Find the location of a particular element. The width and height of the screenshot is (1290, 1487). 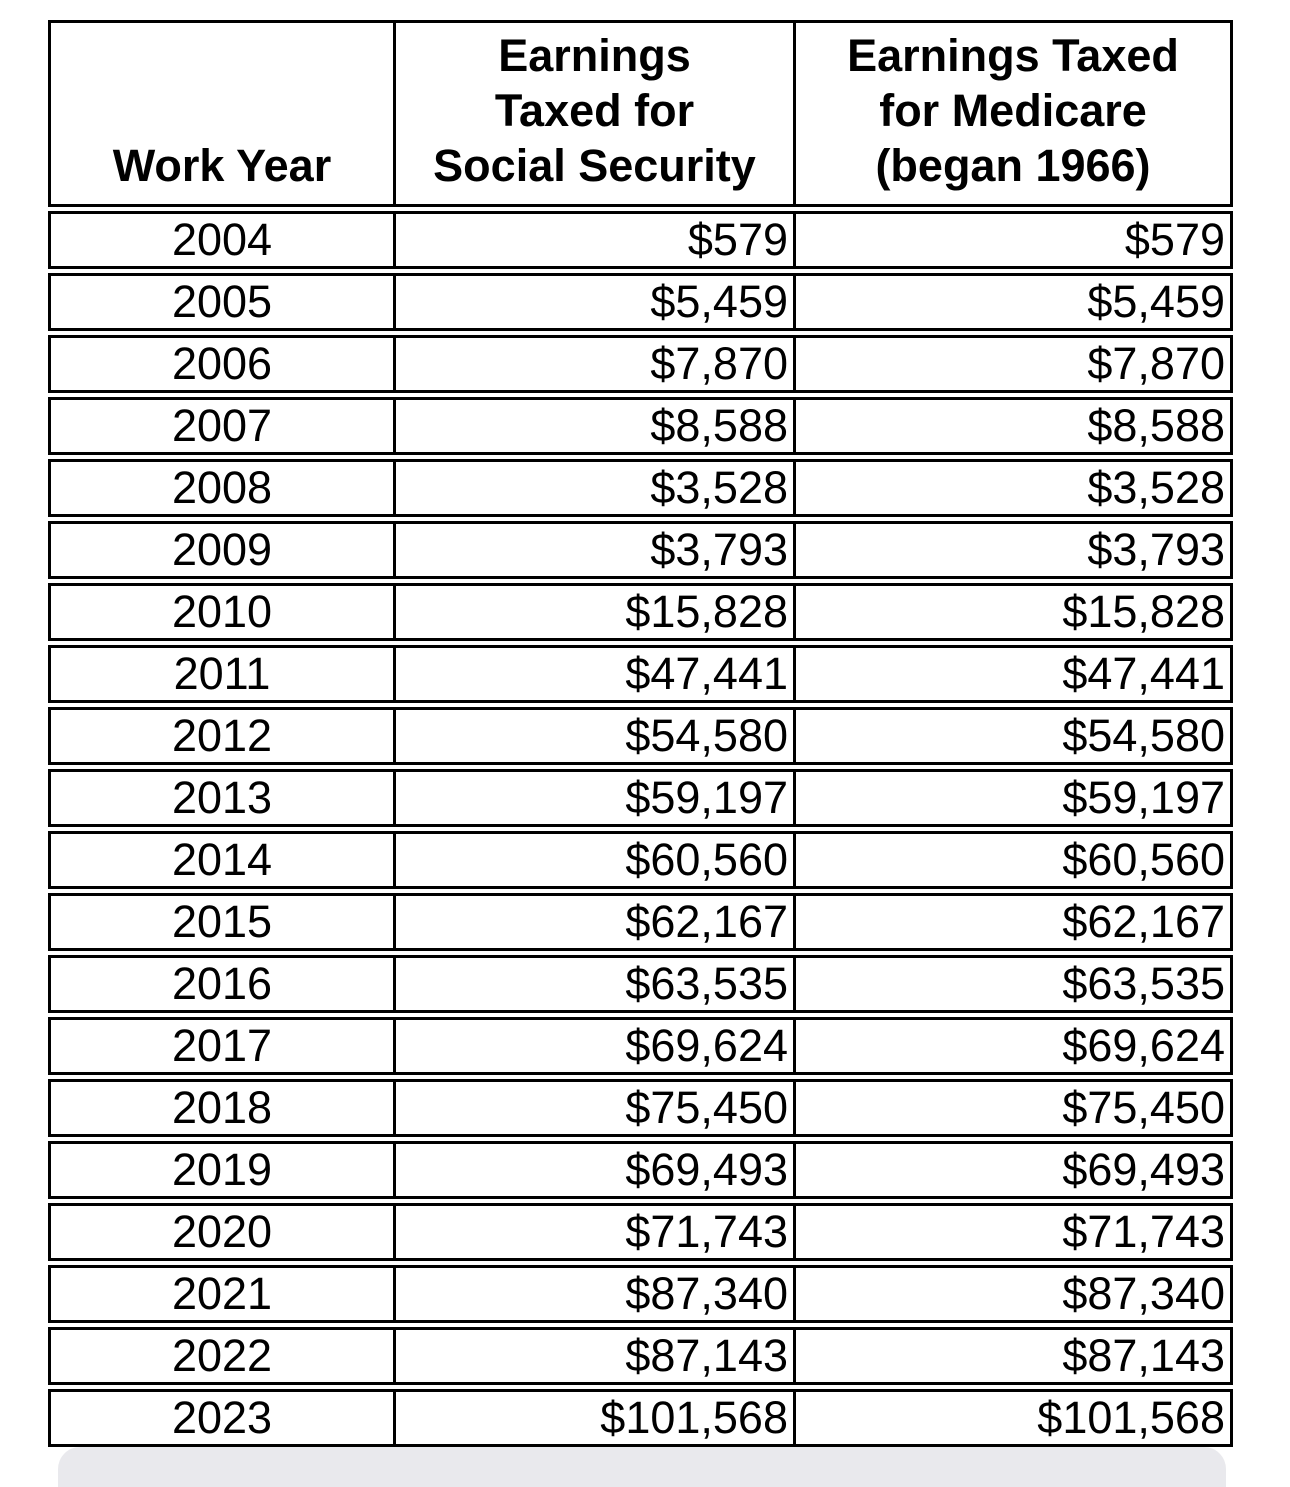

ss-earnings-cell: $15,828 is located at coordinates (593, 611).